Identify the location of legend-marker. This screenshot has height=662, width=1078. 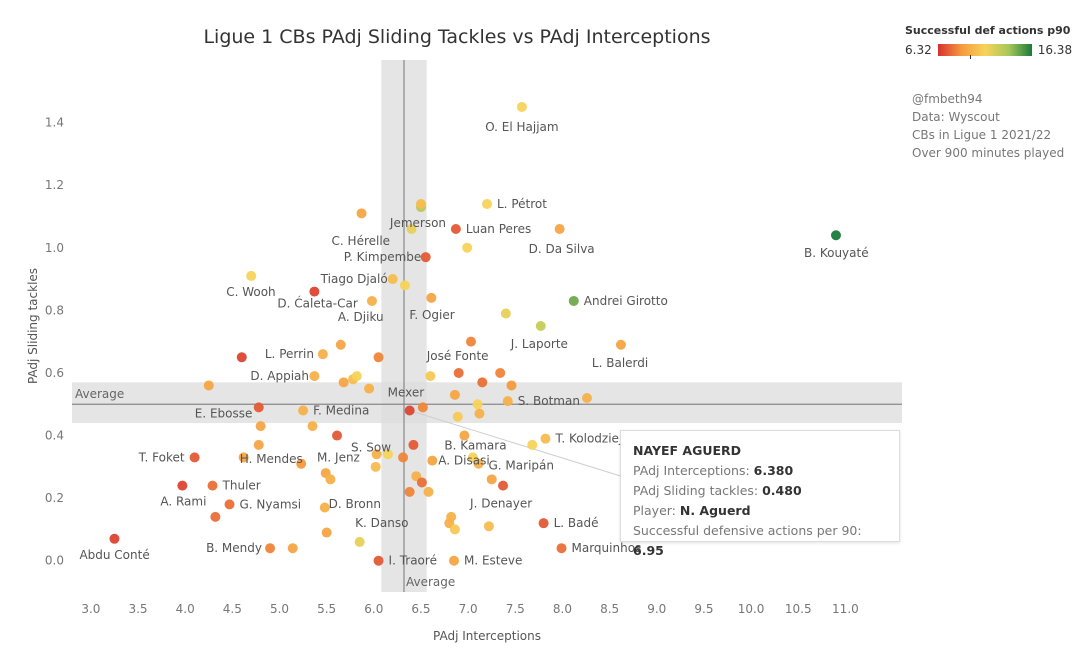
(970, 57).